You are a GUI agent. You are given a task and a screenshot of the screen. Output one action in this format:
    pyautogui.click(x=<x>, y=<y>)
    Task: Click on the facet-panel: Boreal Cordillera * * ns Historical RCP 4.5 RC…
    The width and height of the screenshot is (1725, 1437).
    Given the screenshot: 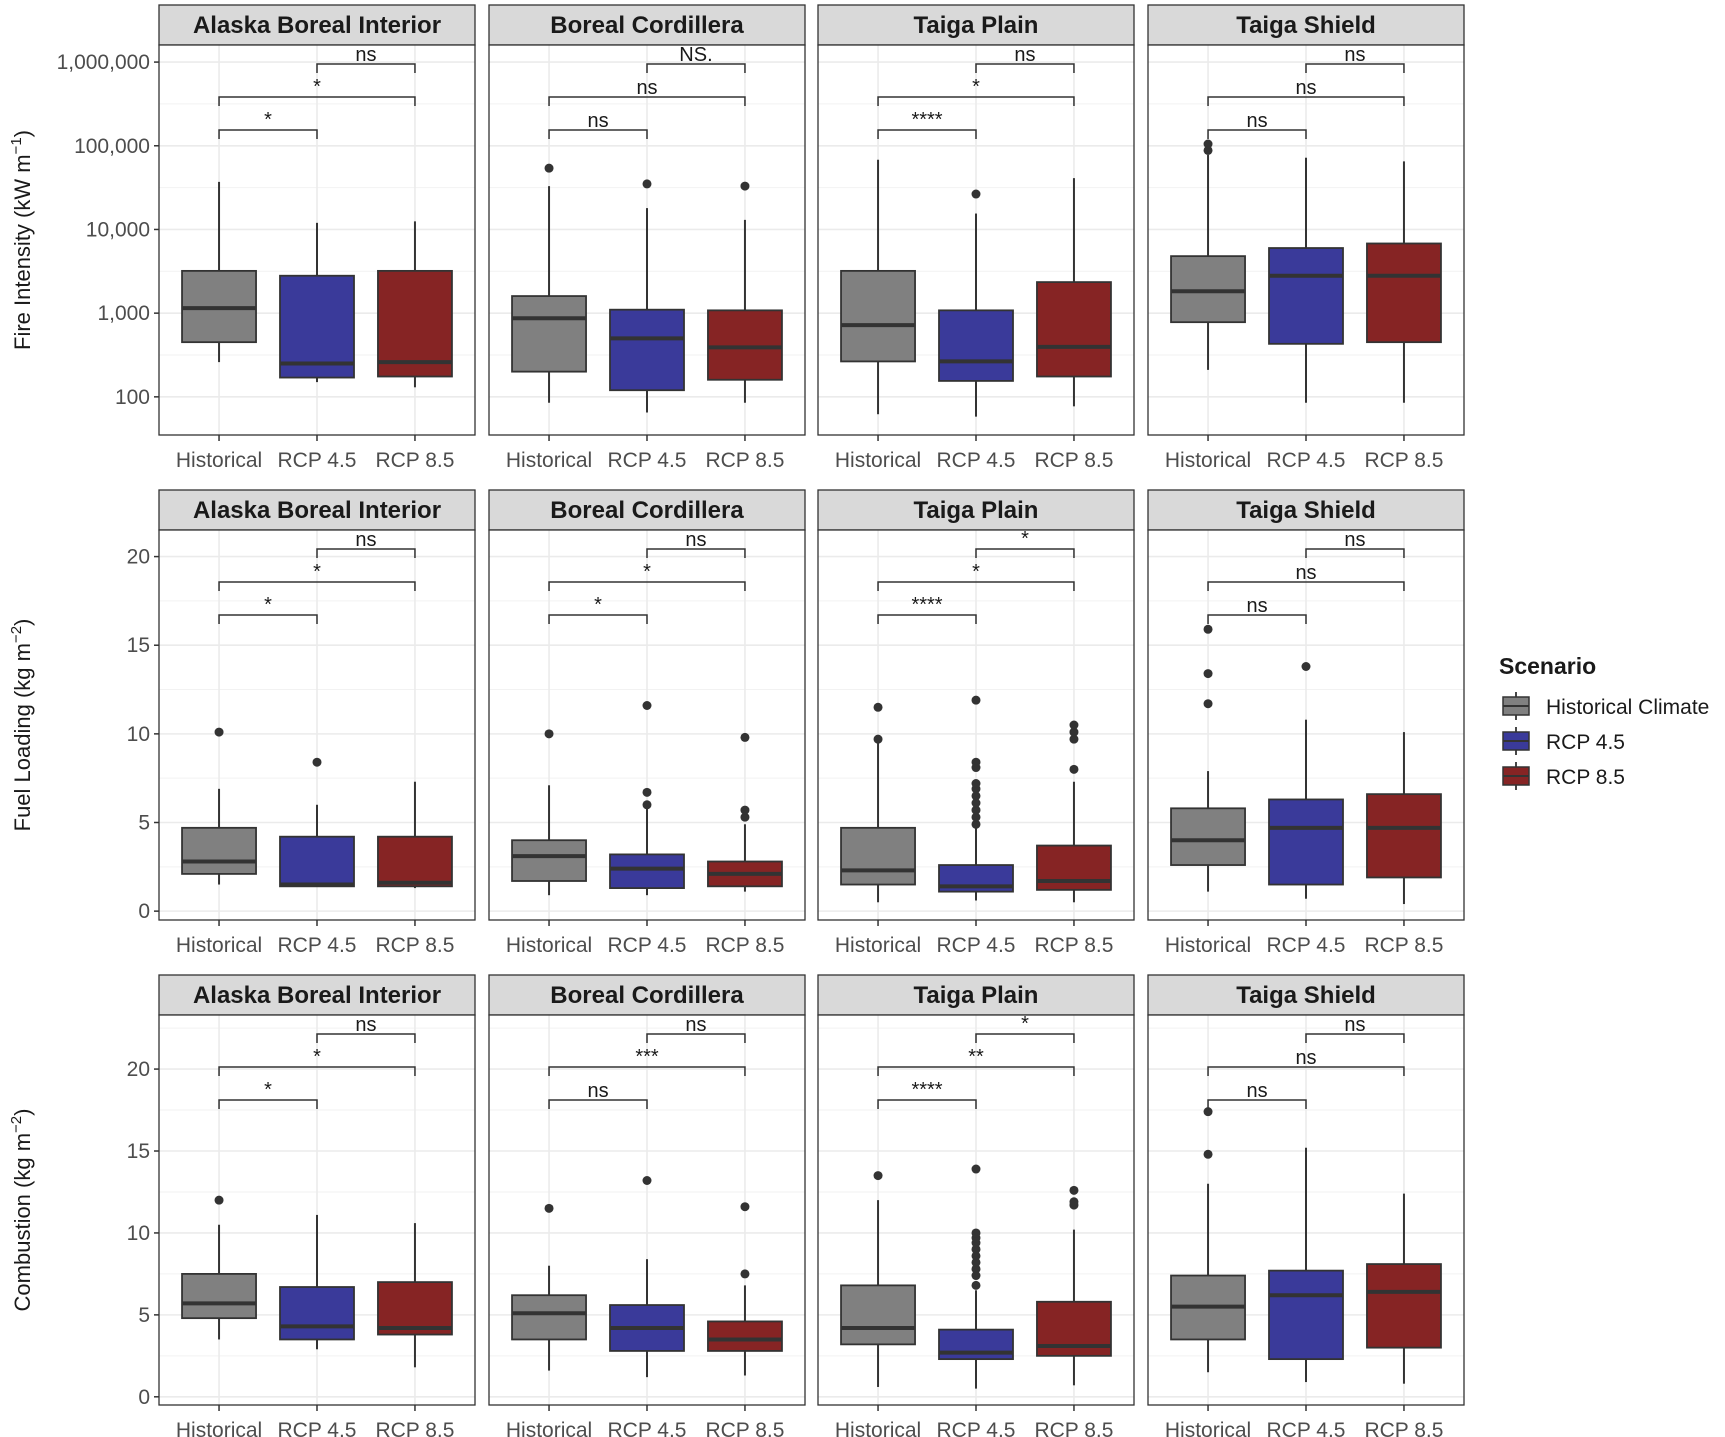 What is the action you would take?
    pyautogui.click(x=647, y=723)
    